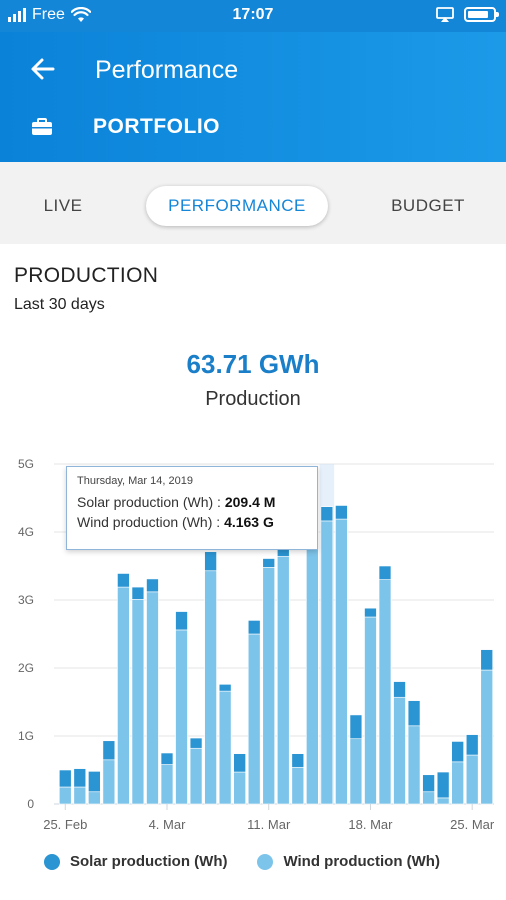  I want to click on status-right, so click(467, 14).